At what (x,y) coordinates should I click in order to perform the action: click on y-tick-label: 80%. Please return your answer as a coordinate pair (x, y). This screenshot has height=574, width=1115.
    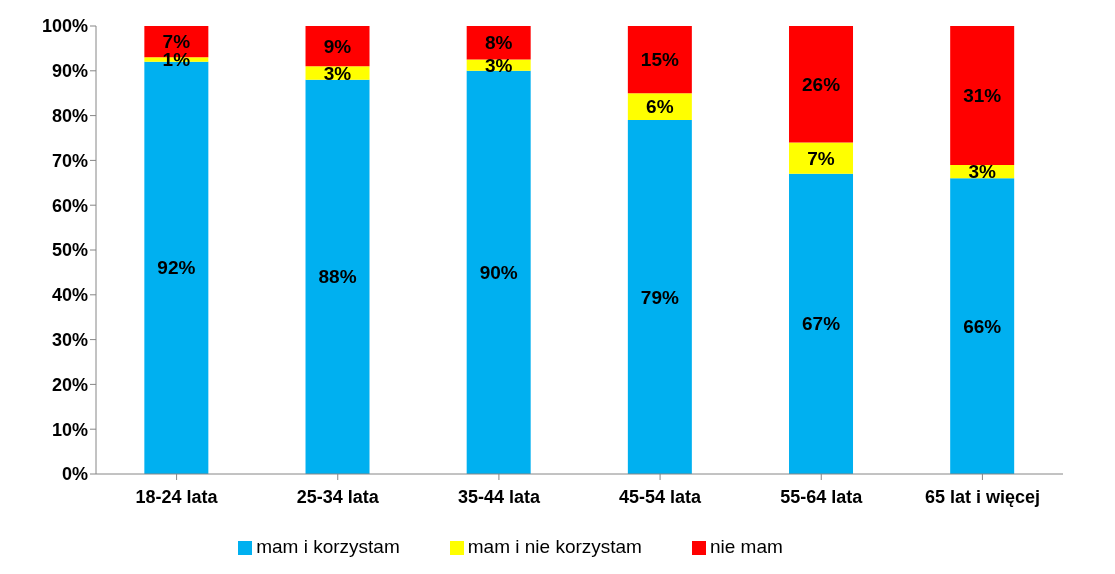
    Looking at the image, I should click on (69, 115).